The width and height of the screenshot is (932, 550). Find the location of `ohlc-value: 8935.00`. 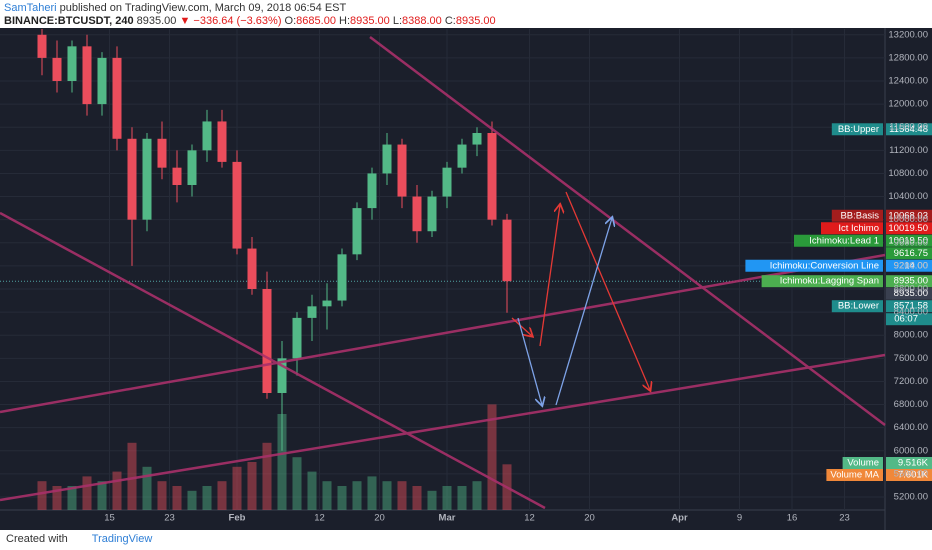

ohlc-value: 8935.00 is located at coordinates (475, 21).